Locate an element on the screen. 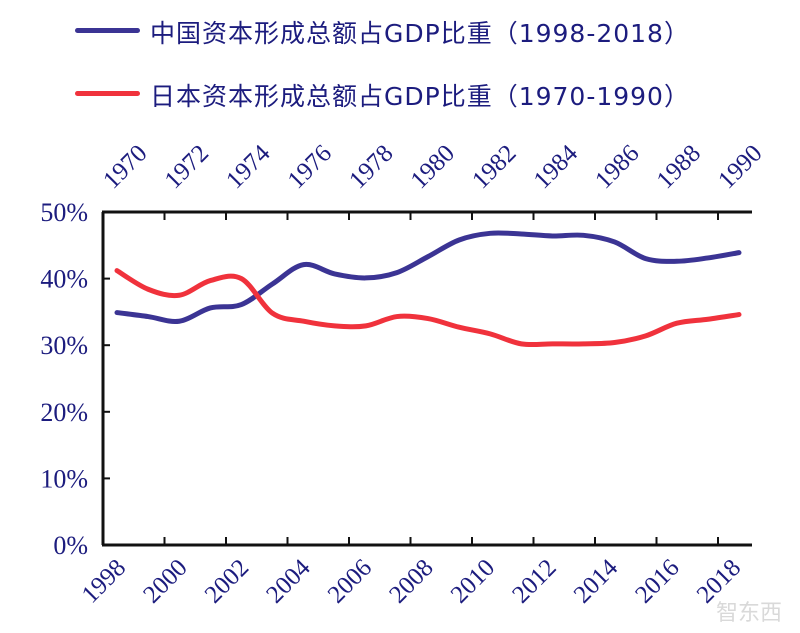  x-bottom-tick-label: 2014 is located at coordinates (596, 581).